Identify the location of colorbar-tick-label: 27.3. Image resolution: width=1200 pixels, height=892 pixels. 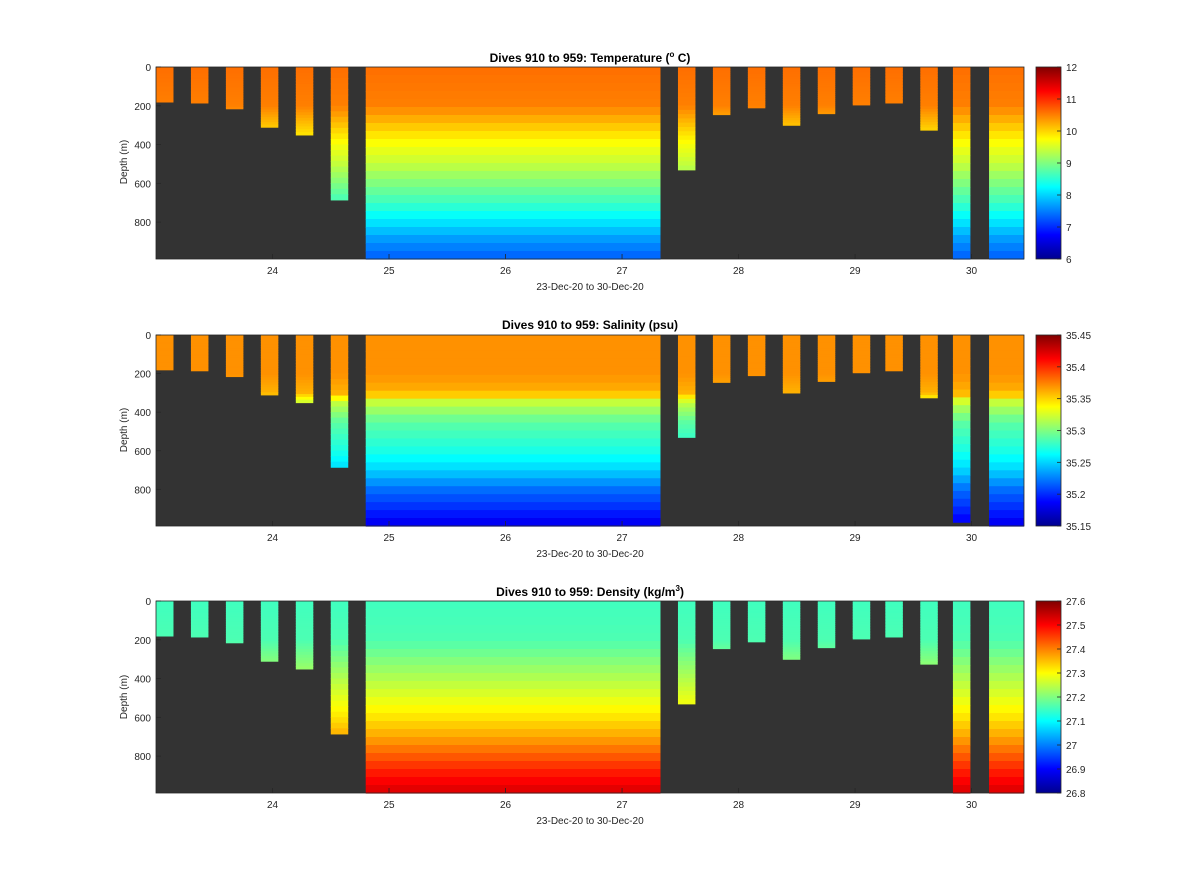
(1076, 674).